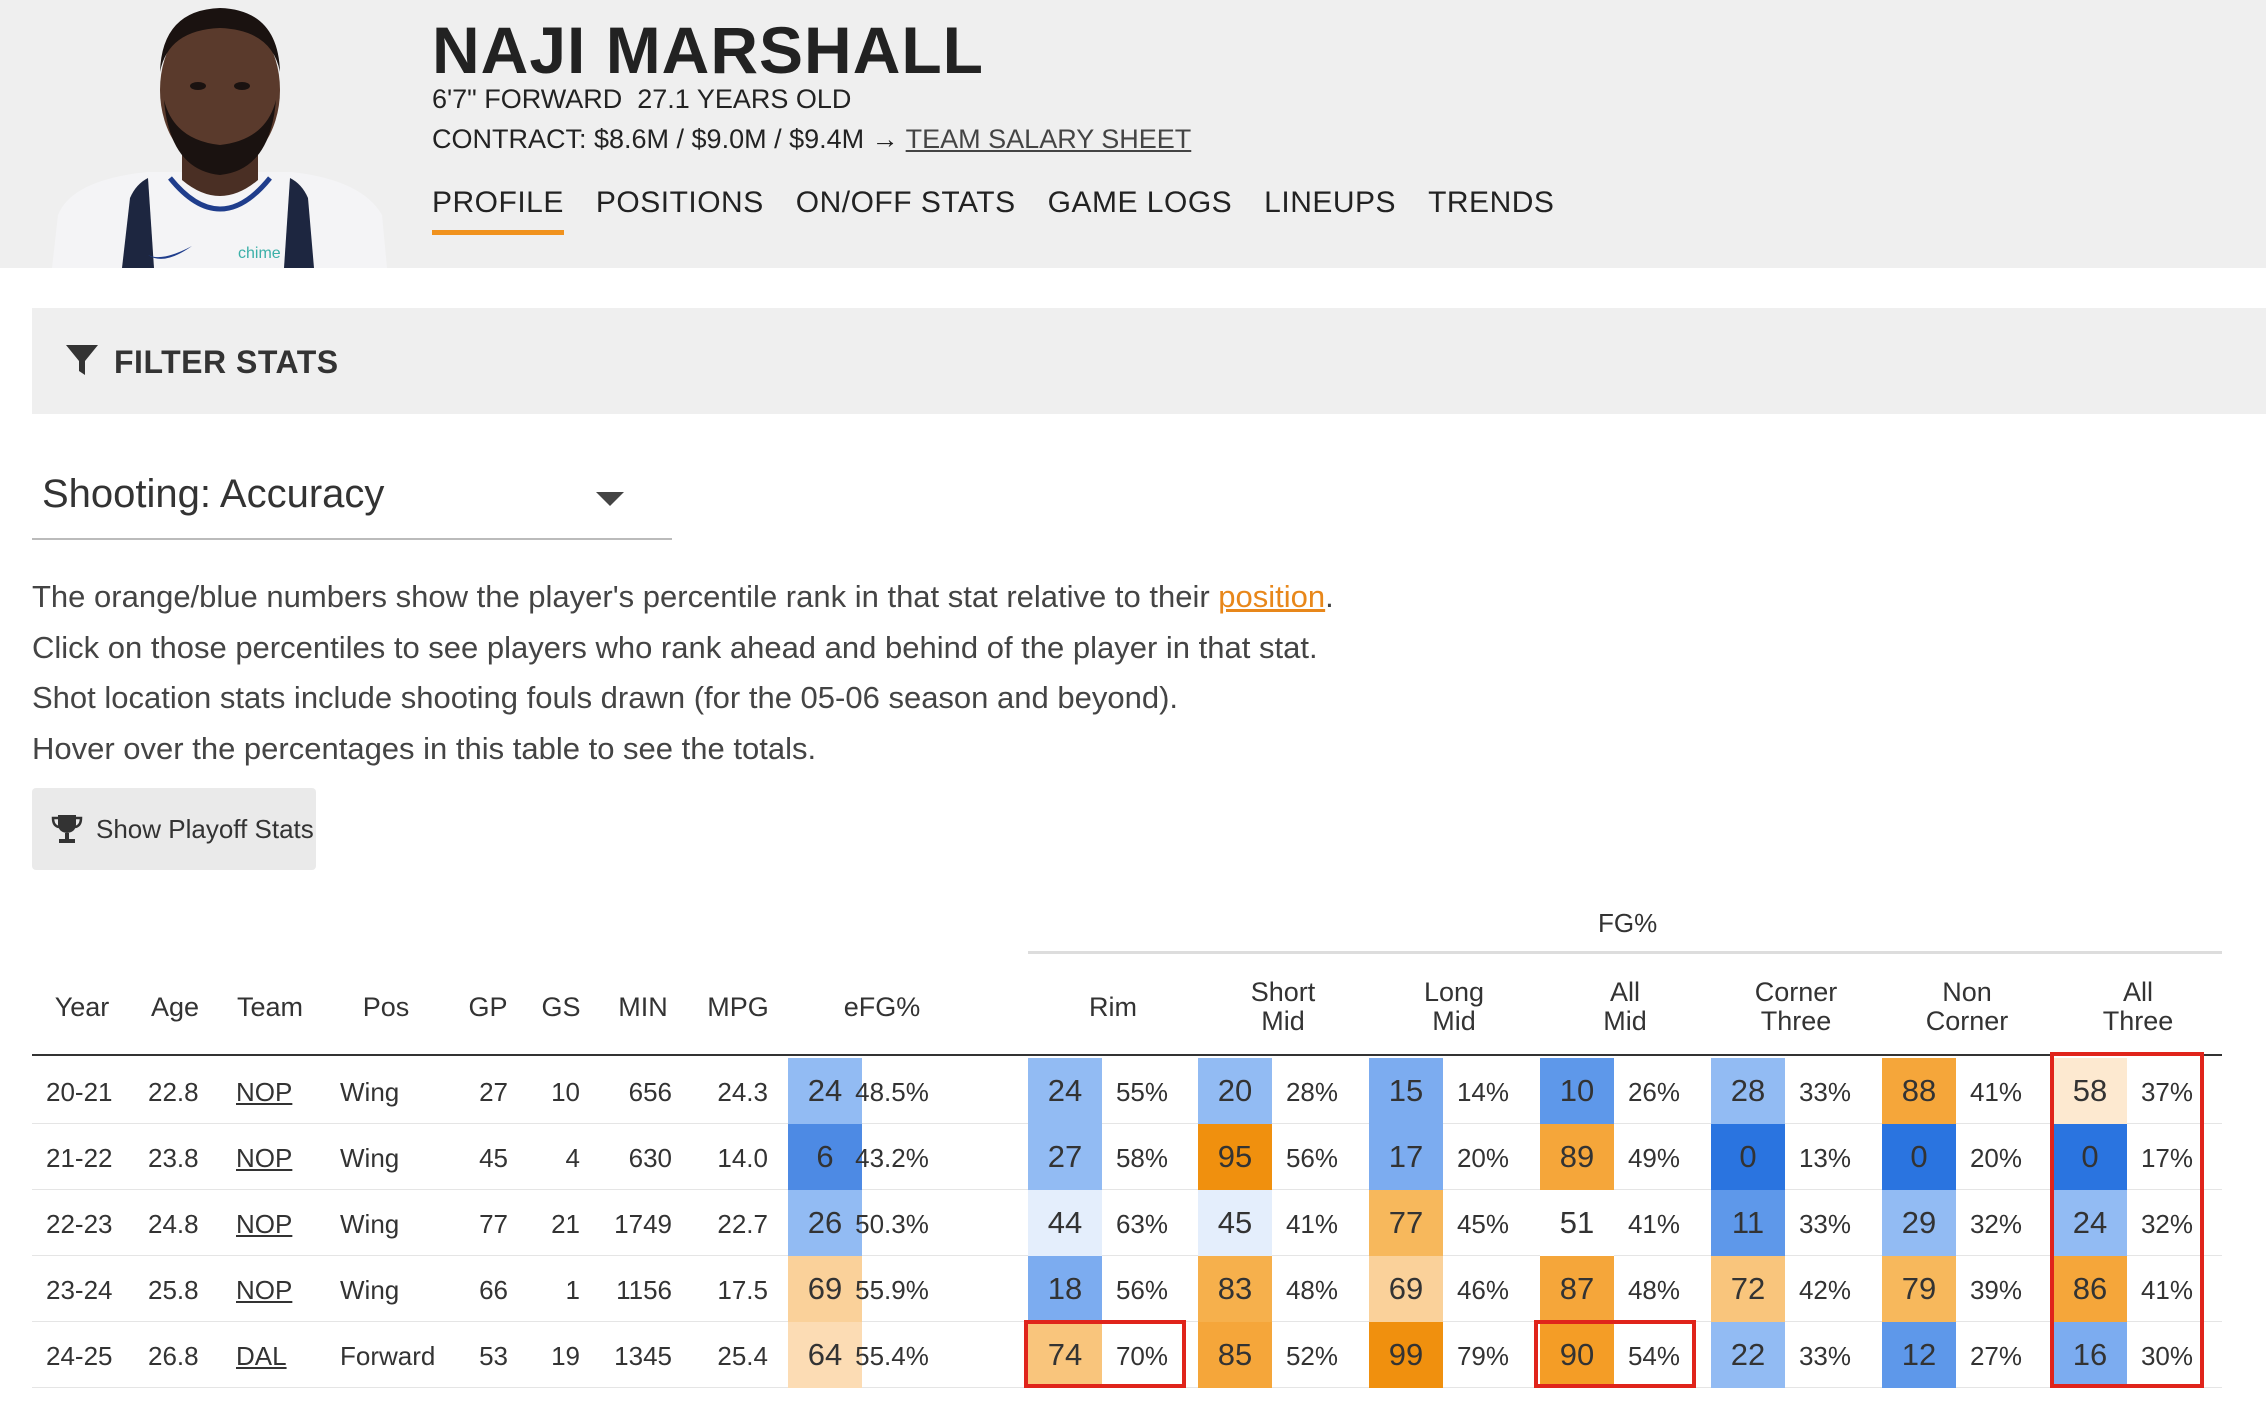 This screenshot has width=2266, height=1404. What do you see at coordinates (2090, 1355) in the screenshot?
I see `percentile-all-three: 16` at bounding box center [2090, 1355].